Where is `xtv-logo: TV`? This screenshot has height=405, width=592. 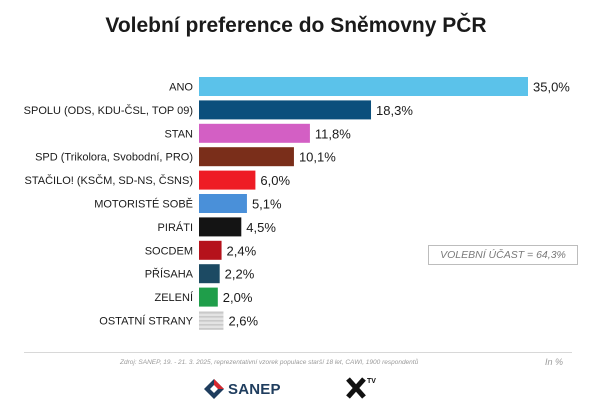 xtv-logo: TV is located at coordinates (361, 389).